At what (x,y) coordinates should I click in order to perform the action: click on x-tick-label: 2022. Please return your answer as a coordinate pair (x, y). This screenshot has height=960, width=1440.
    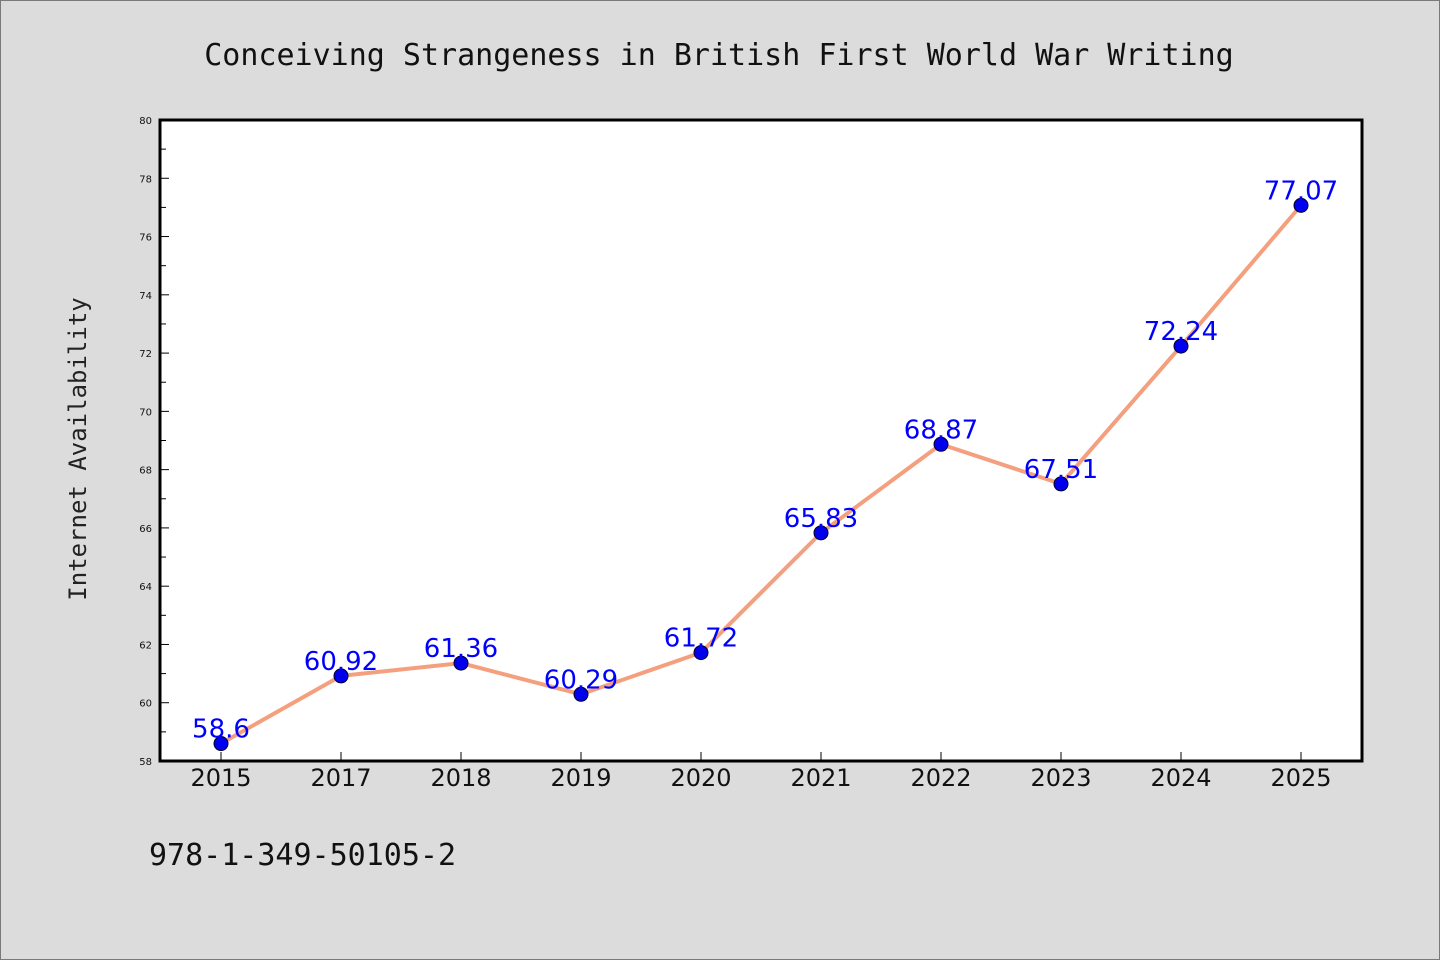
    Looking at the image, I should click on (940, 778).